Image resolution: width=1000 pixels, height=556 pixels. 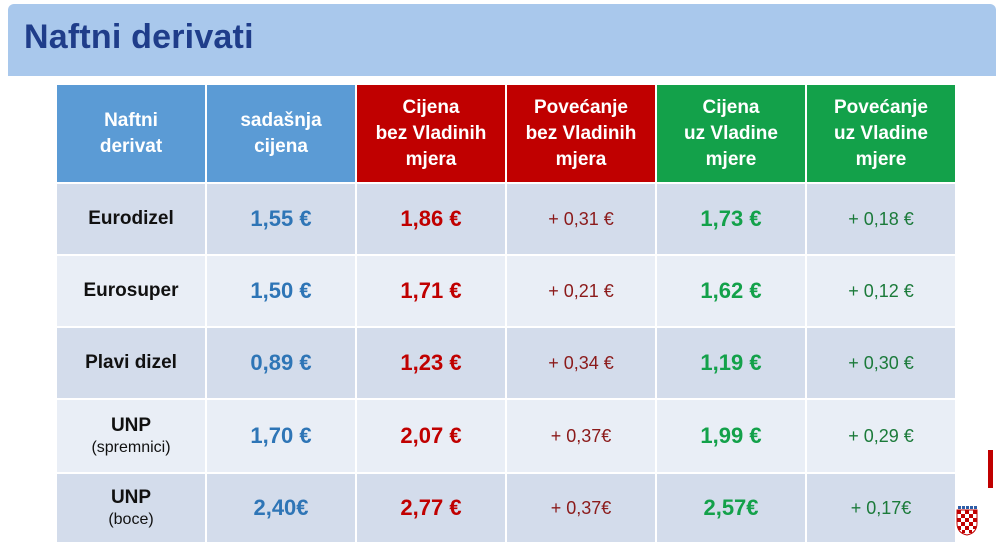 What do you see at coordinates (132, 437) in the screenshot?
I see `product-cell: UNP (spremnici)` at bounding box center [132, 437].